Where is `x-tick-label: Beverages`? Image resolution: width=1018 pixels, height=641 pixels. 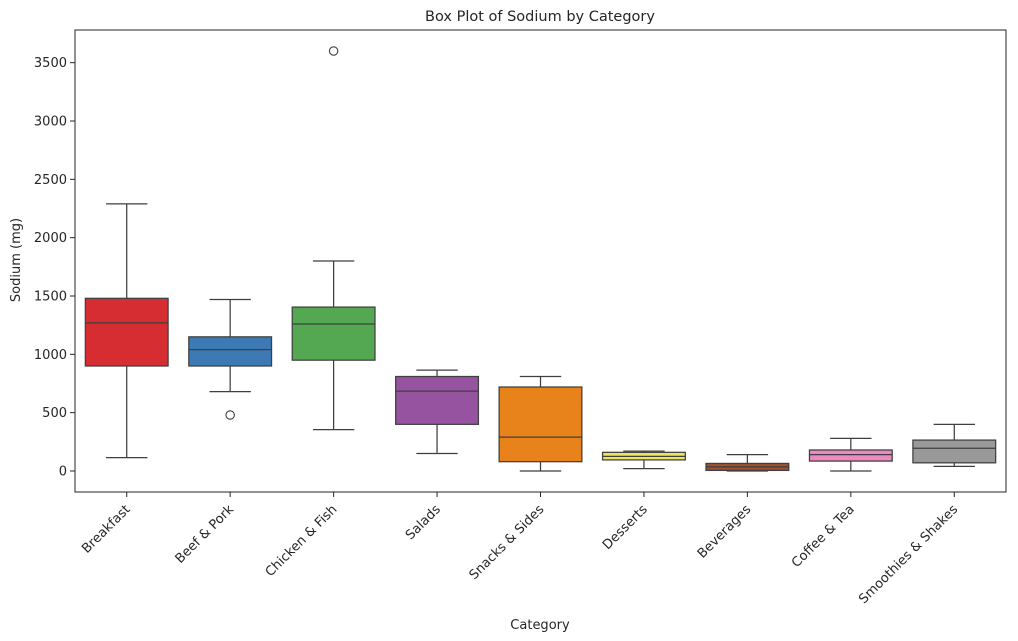 x-tick-label: Beverages is located at coordinates (725, 532).